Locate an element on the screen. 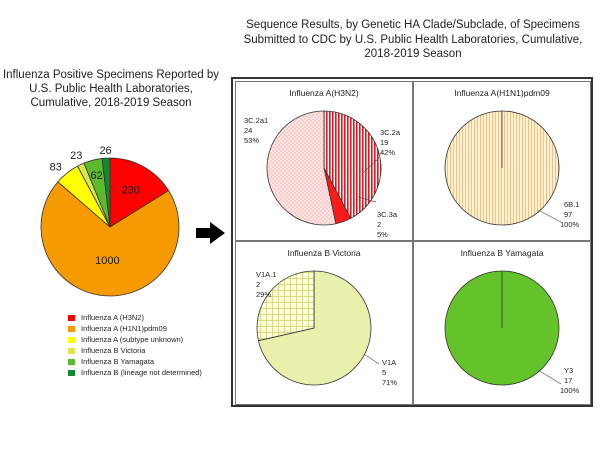 The width and height of the screenshot is (600, 450). slice-name: 3C.3a is located at coordinates (387, 214).